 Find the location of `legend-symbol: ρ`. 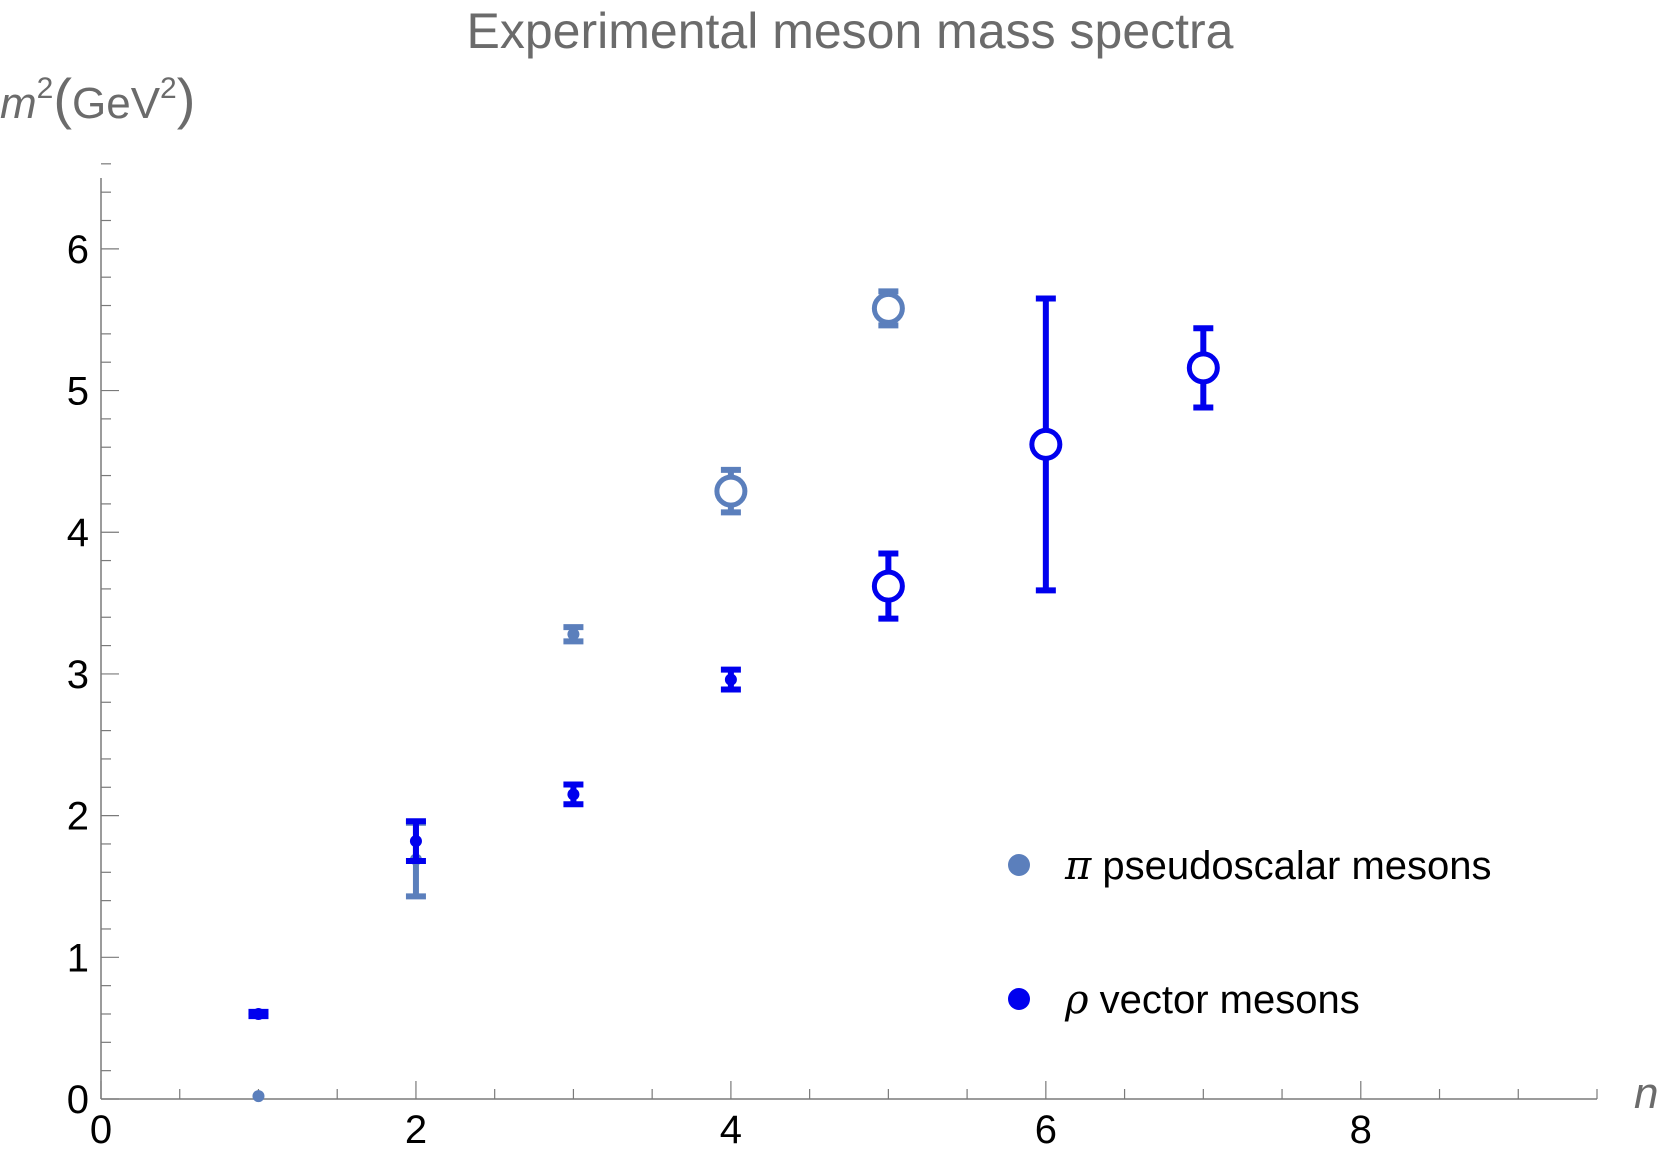

legend-symbol: ρ is located at coordinates (1076, 1000).